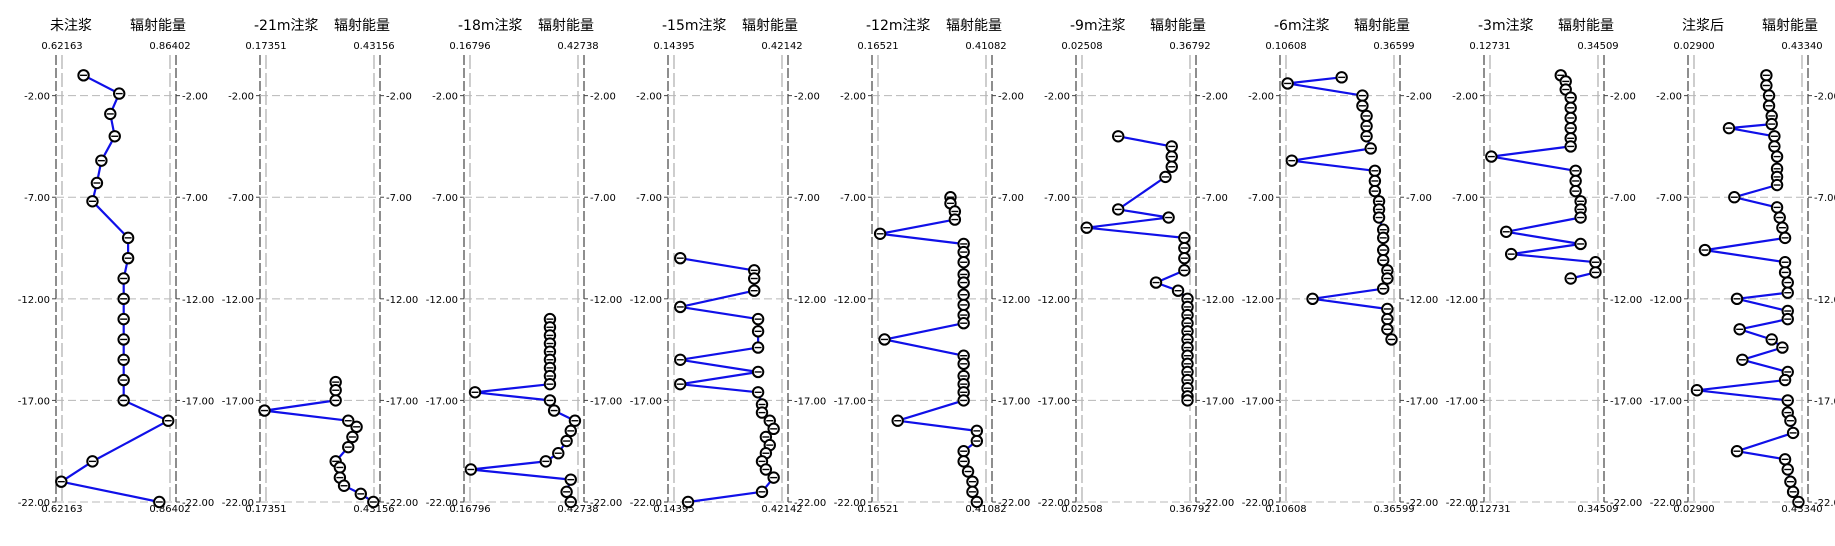  What do you see at coordinates (1302, 26) in the screenshot?
I see `panel-title: -6m注浆` at bounding box center [1302, 26].